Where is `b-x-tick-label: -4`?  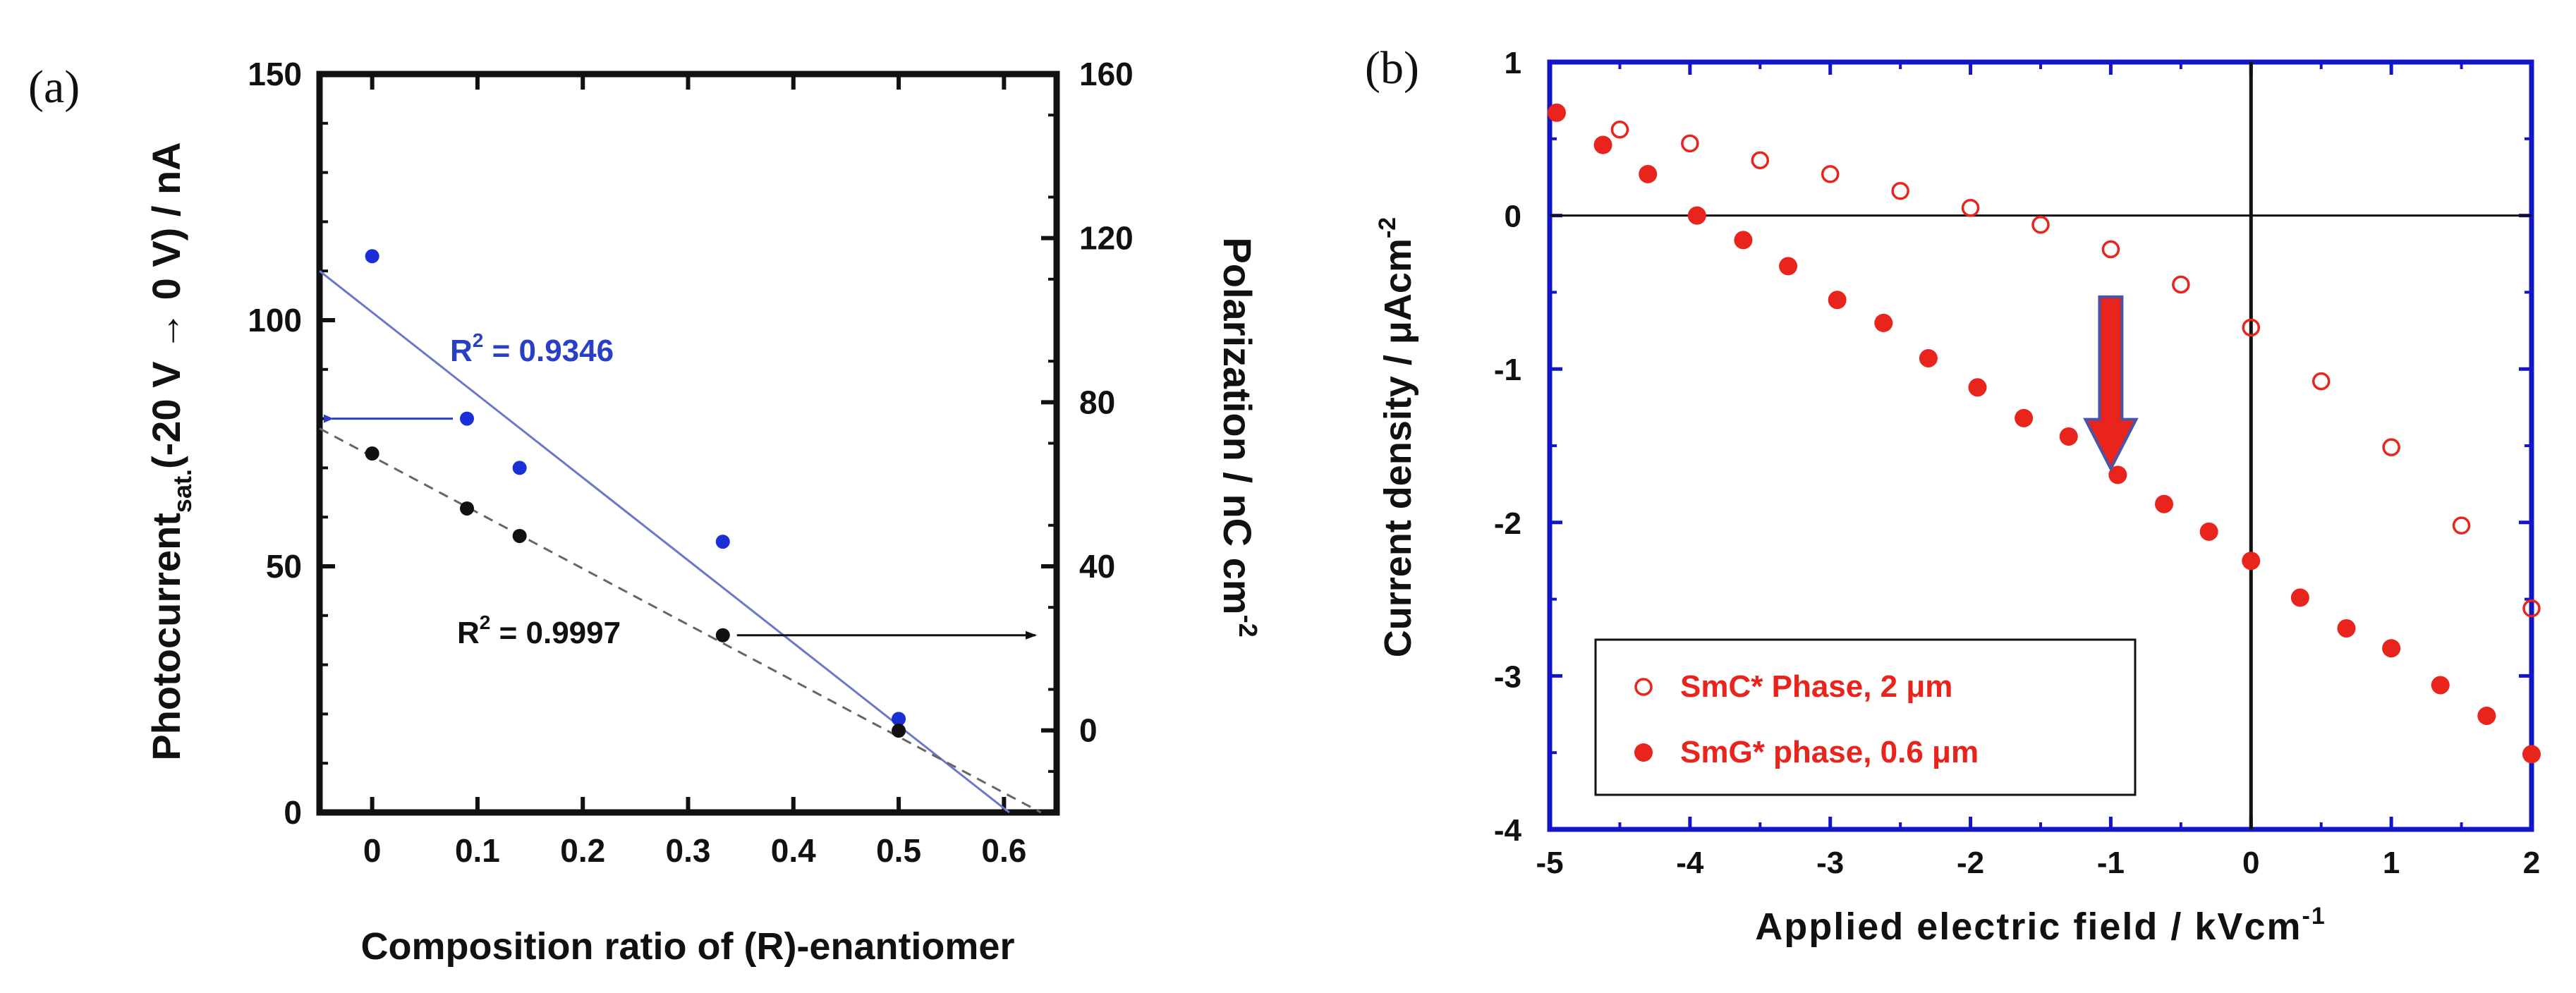 b-x-tick-label: -4 is located at coordinates (1690, 863).